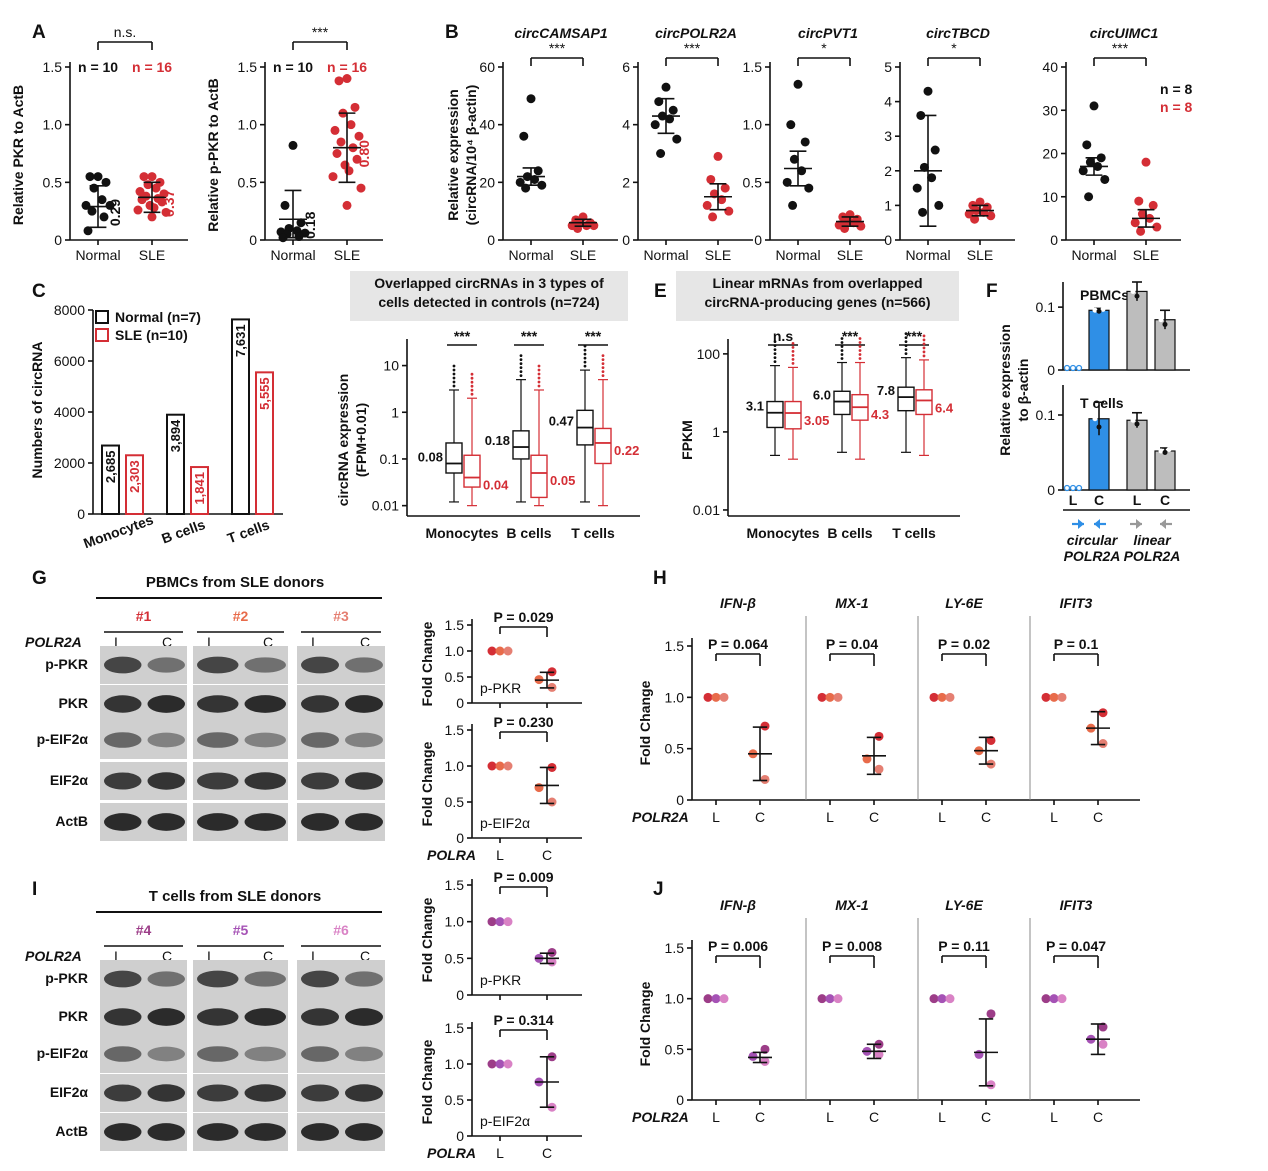  What do you see at coordinates (626, 67) in the screenshot?
I see `y-tick-label: 6` at bounding box center [626, 67].